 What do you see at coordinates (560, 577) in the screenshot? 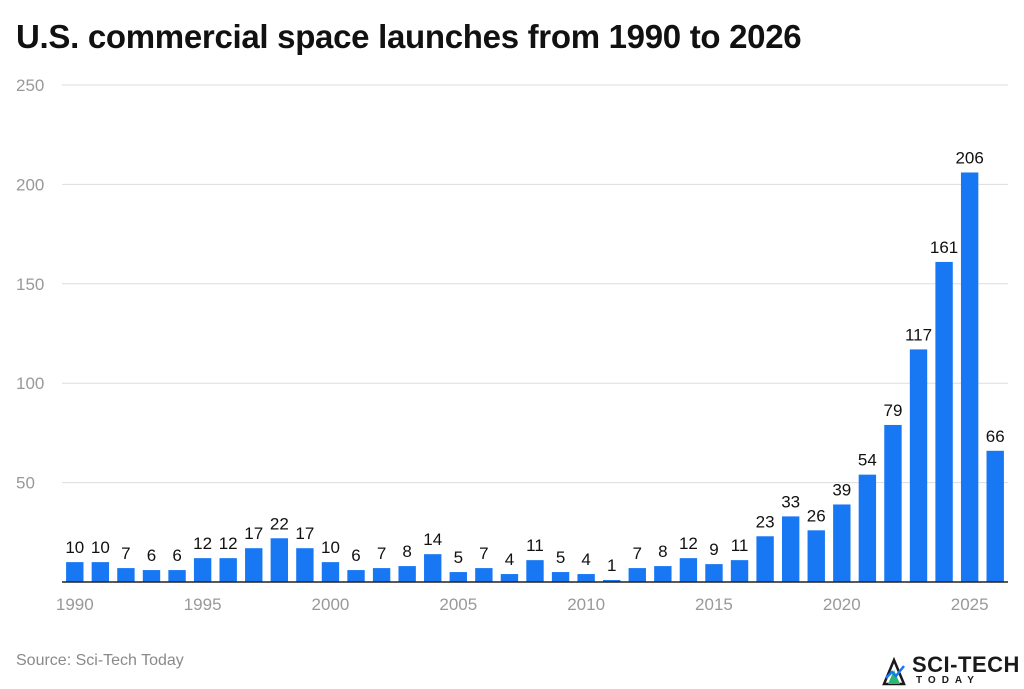
I see `bar-2009` at bounding box center [560, 577].